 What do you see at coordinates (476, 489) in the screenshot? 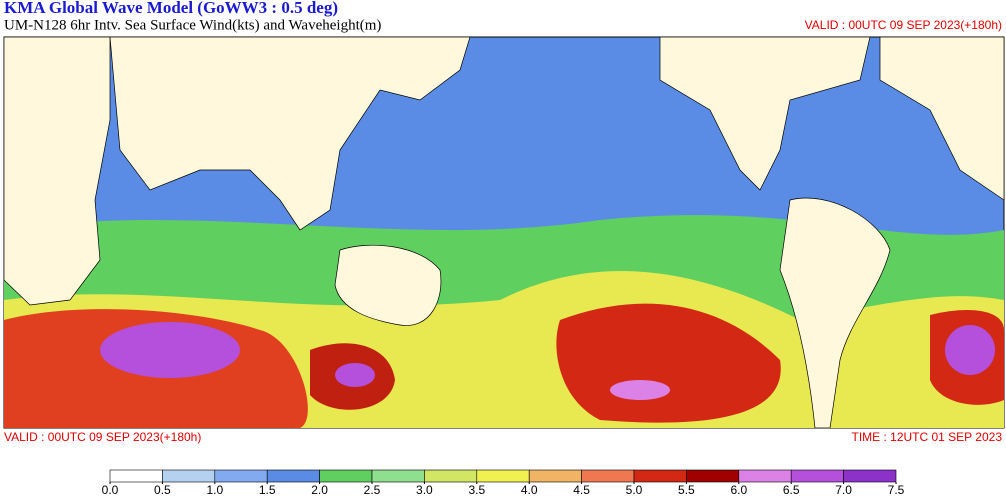
I see `colorbar-label: 3.5` at bounding box center [476, 489].